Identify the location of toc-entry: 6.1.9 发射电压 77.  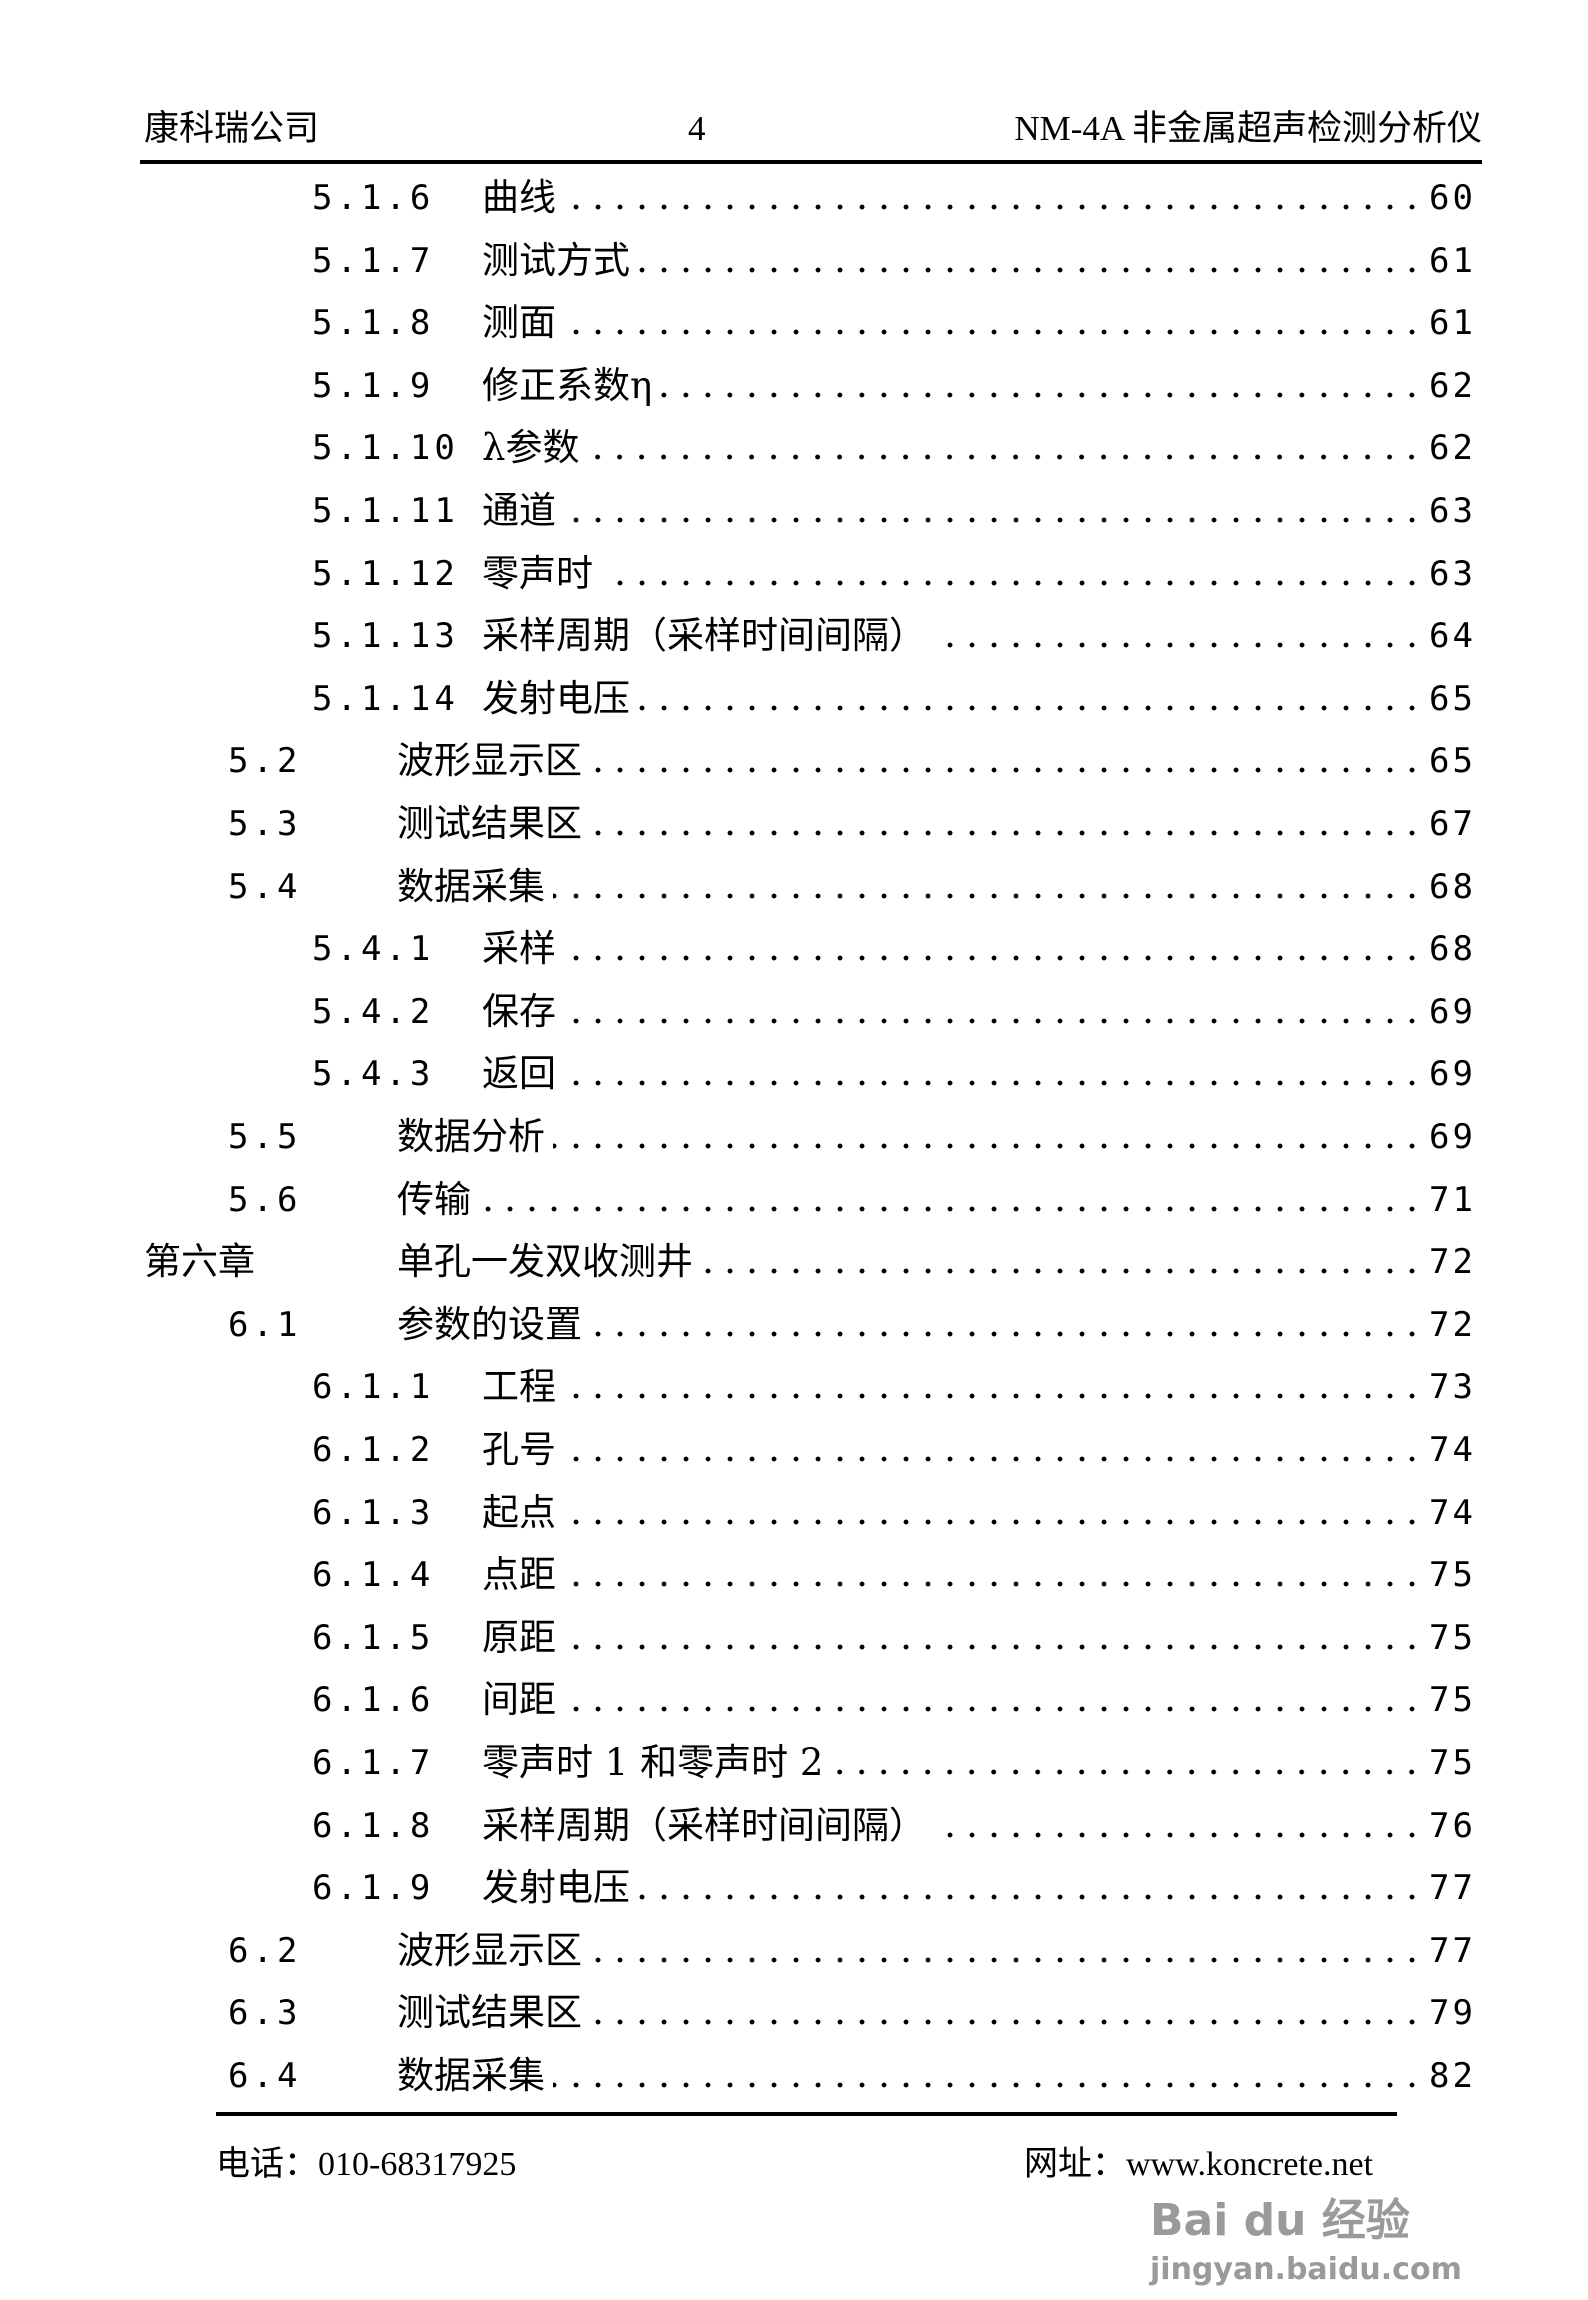
(794, 1888).